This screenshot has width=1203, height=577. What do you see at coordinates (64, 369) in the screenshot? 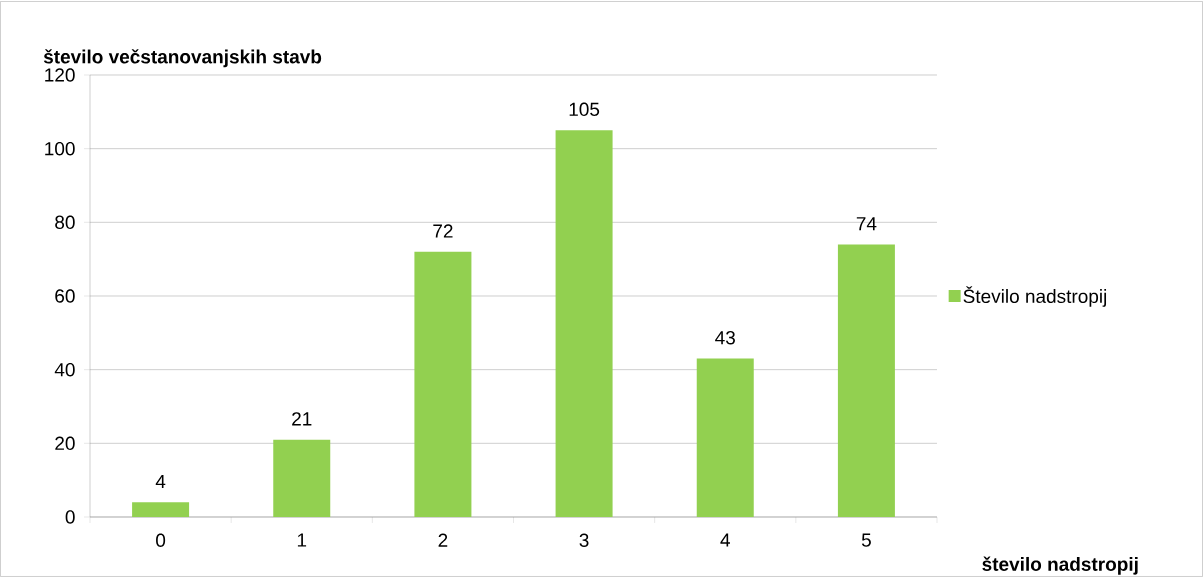
I see `y-tick-label: 40` at bounding box center [64, 369].